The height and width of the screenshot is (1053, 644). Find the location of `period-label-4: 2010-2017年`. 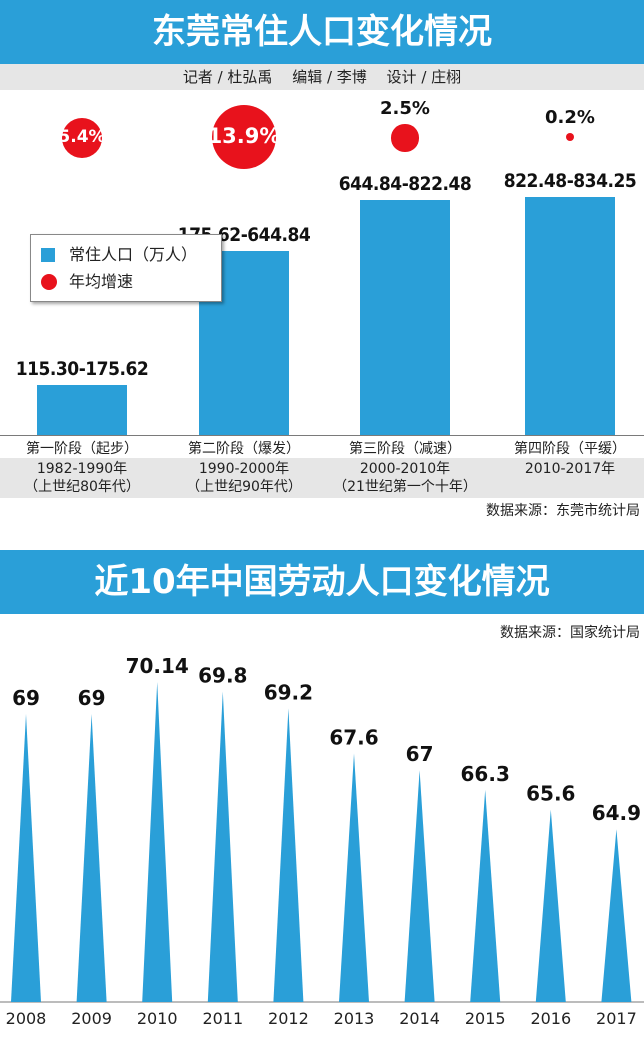

period-label-4: 2010-2017年 is located at coordinates (570, 469).